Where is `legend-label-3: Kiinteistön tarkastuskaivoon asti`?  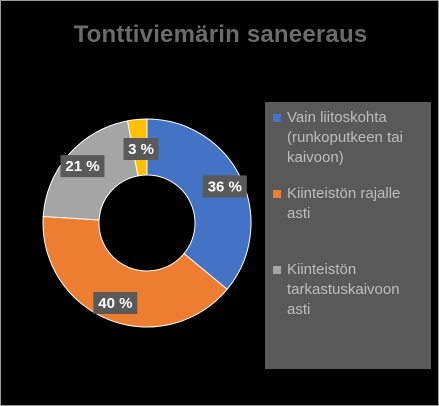
legend-label-3: Kiinteistön tarkastuskaivoon asti is located at coordinates (343, 289).